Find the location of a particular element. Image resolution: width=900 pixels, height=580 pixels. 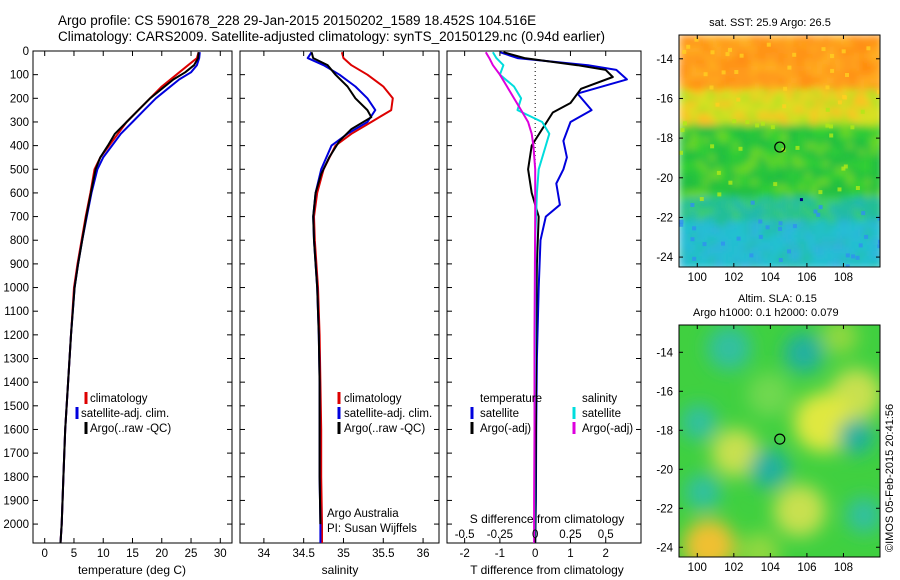

y-tick-label: 900 is located at coordinates (19, 265).